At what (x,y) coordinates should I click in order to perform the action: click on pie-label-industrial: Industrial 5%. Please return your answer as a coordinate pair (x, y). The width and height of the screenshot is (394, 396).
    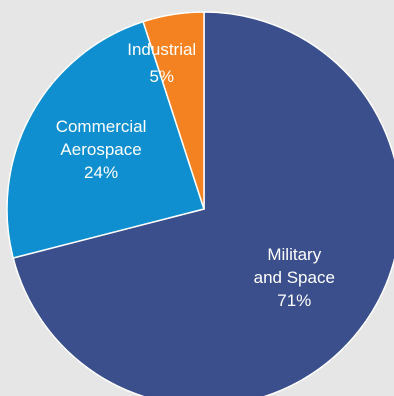
    Looking at the image, I should click on (161, 64).